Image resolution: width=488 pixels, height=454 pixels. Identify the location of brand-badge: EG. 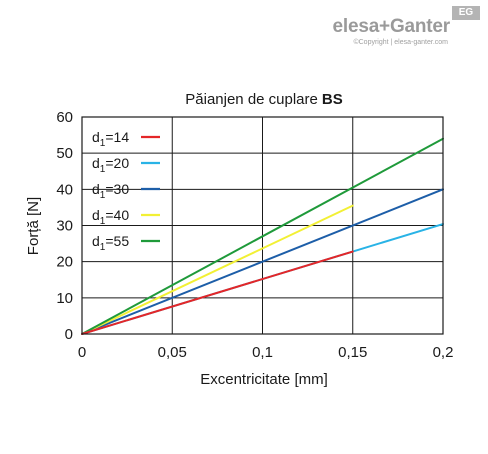
(466, 13).